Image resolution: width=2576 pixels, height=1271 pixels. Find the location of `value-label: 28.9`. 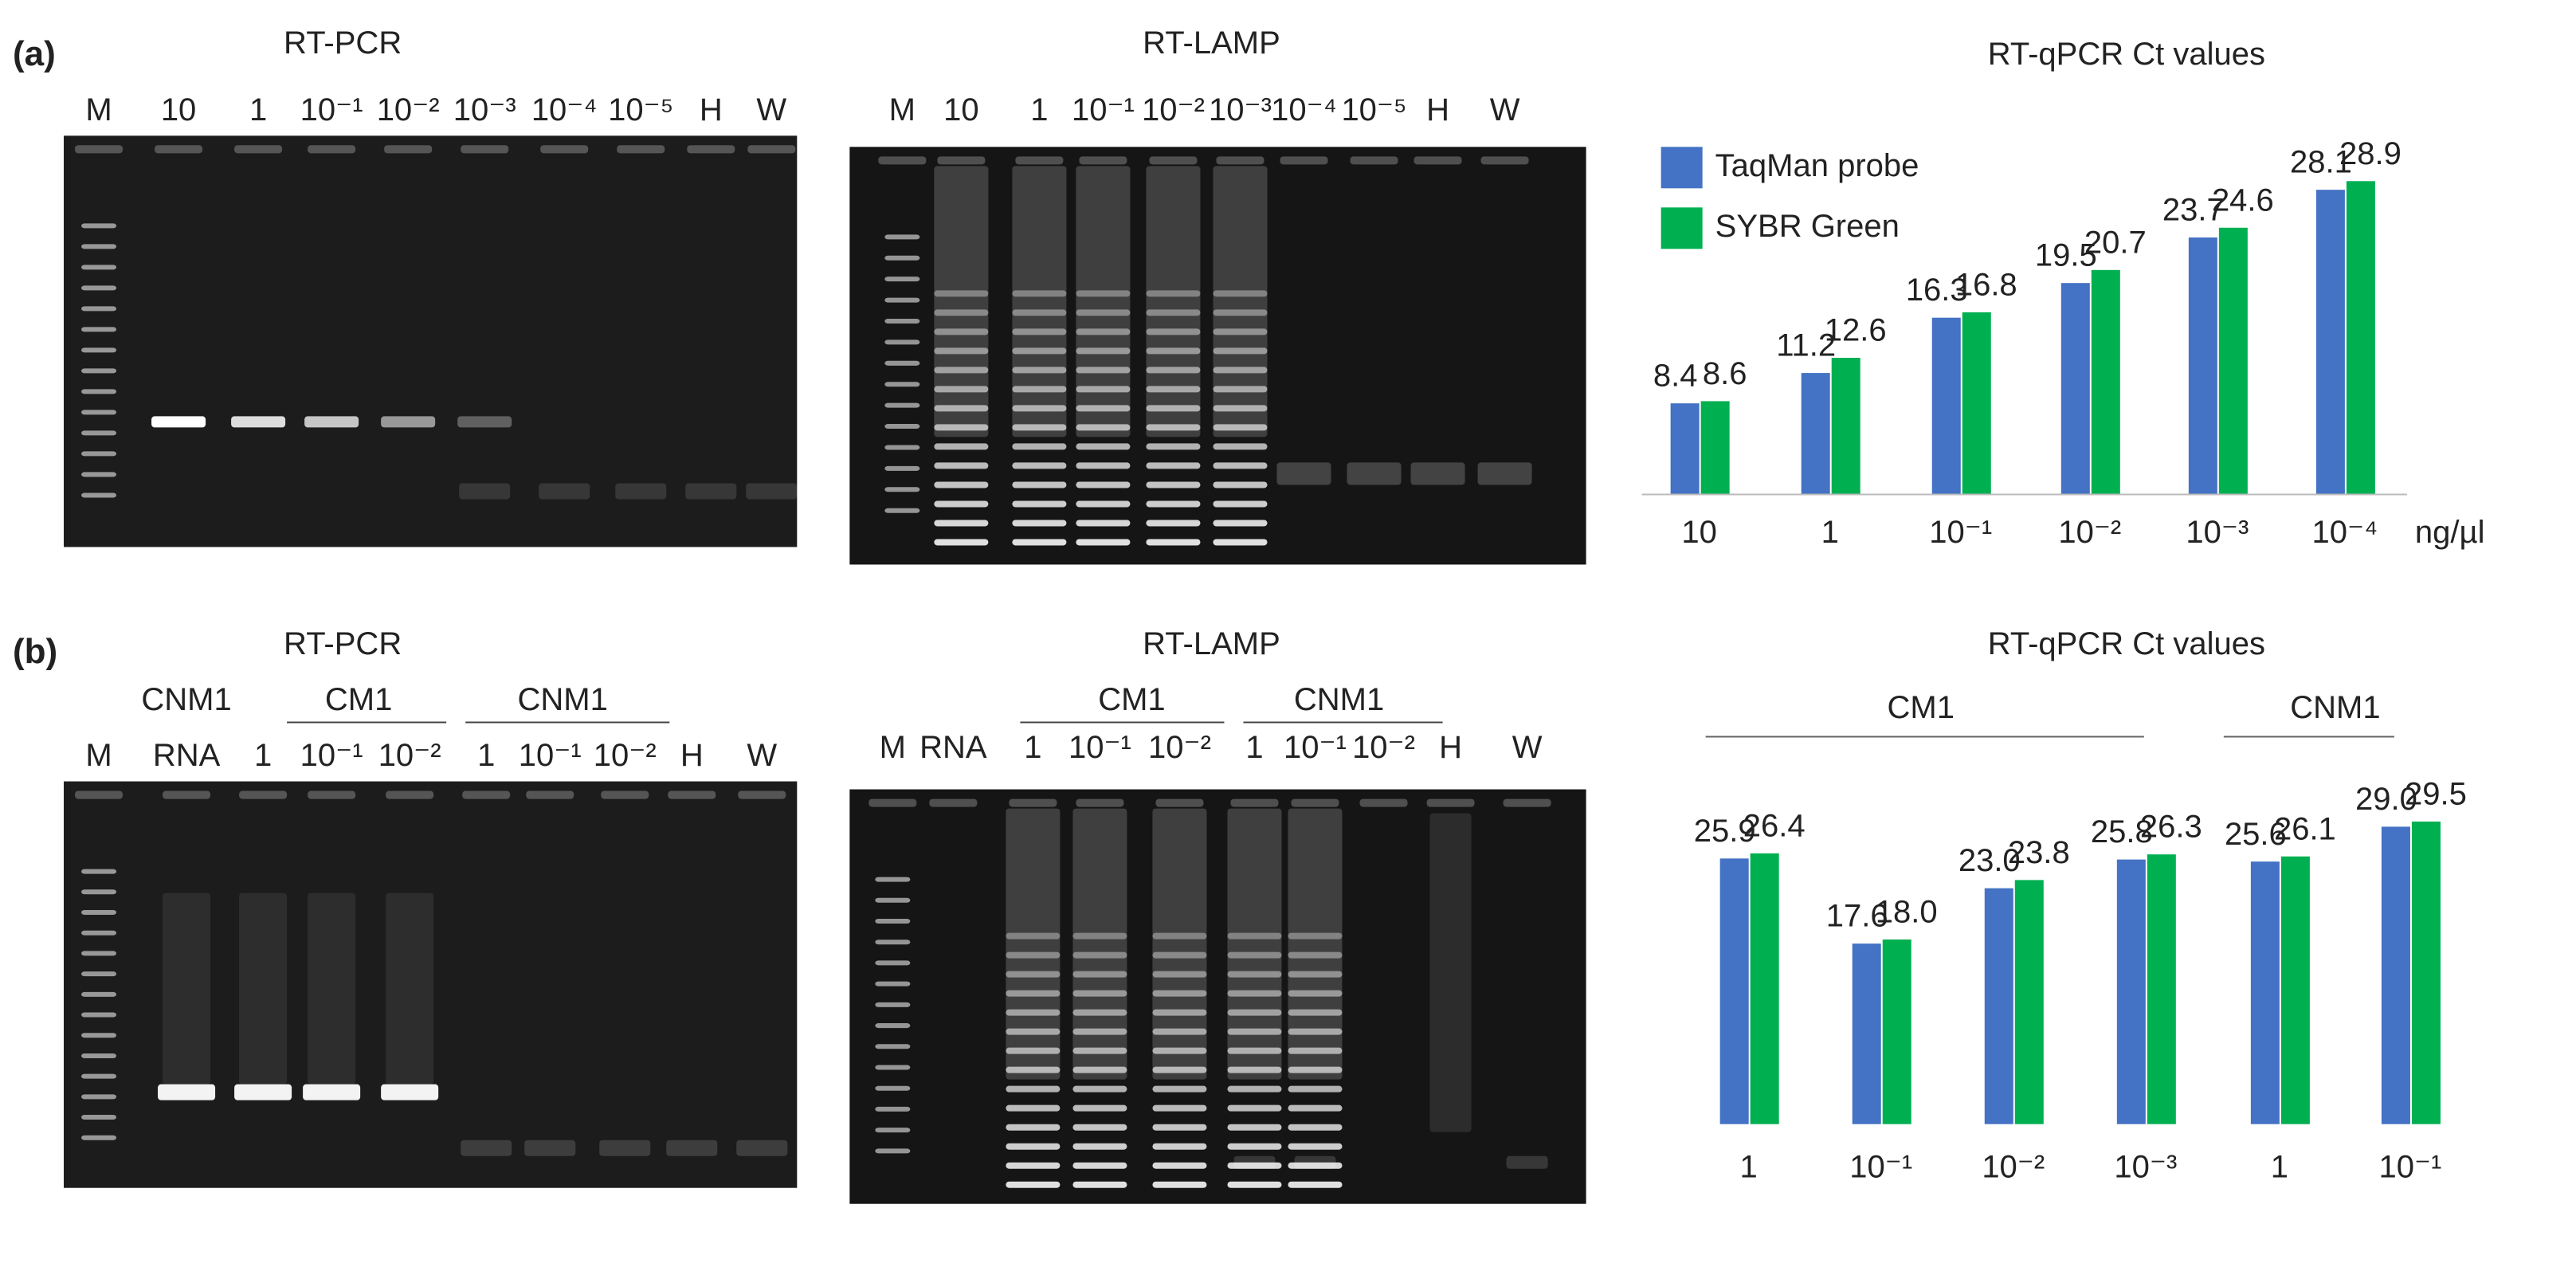

value-label: 28.9 is located at coordinates (2370, 153).